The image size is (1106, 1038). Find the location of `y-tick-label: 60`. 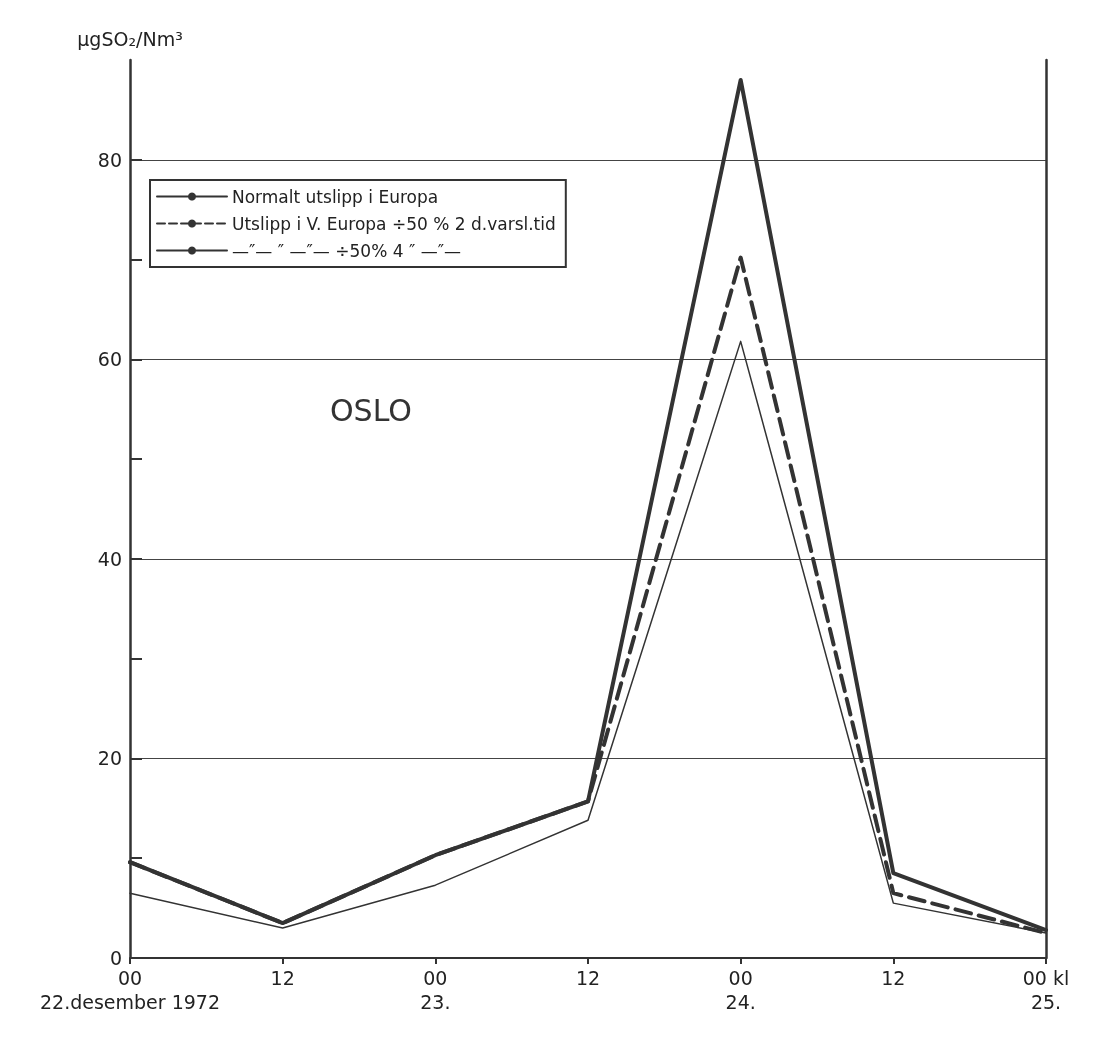

y-tick-label: 60 is located at coordinates (109, 359).